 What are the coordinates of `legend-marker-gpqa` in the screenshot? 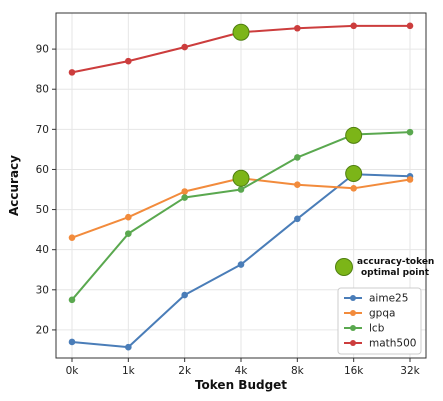 It's located at (353, 313).